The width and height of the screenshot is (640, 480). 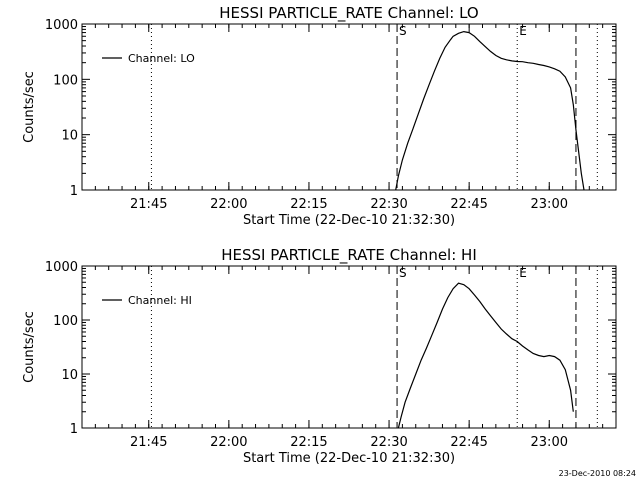 What do you see at coordinates (160, 300) in the screenshot?
I see `legend-label: Channel: HI` at bounding box center [160, 300].